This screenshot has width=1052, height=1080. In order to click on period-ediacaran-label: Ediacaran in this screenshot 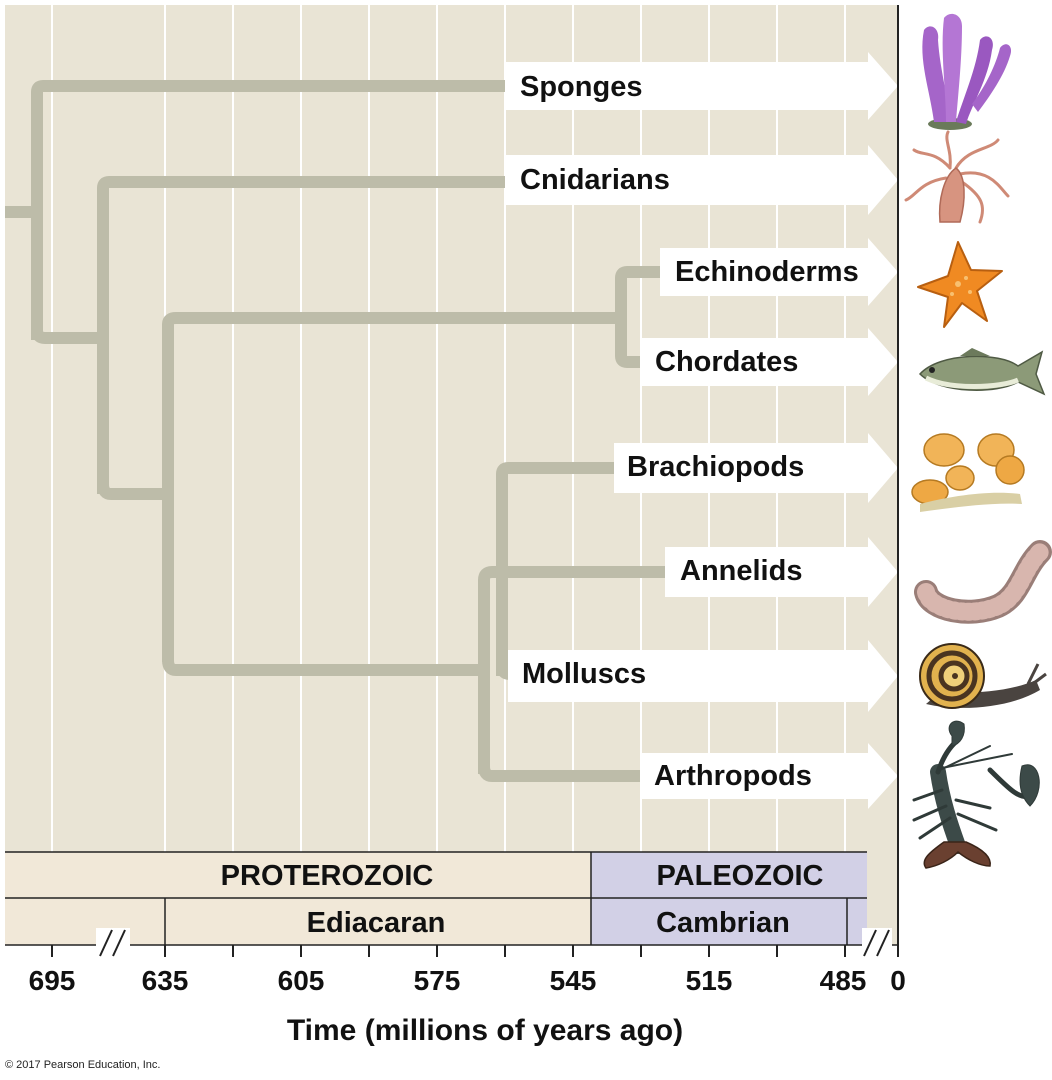, I will do `click(376, 923)`.